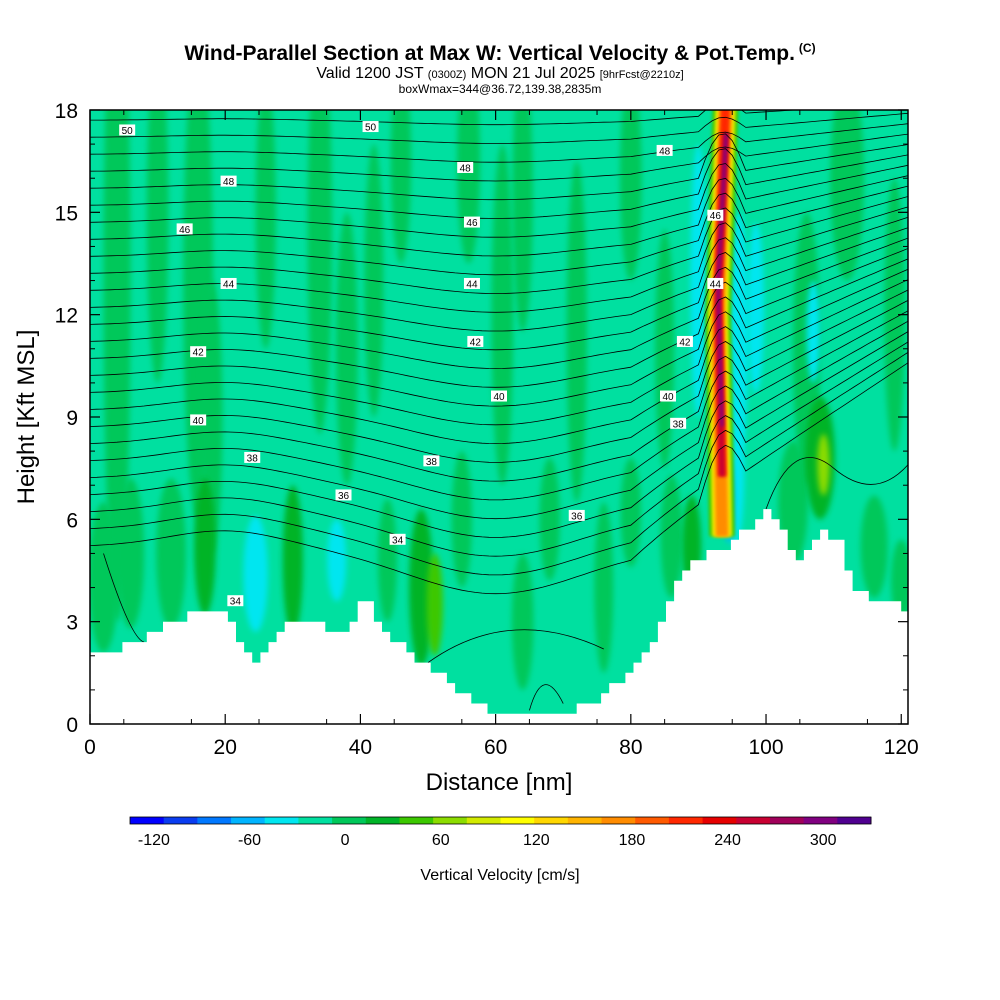 The image size is (1000, 1000). Describe the element at coordinates (630, 747) in the screenshot. I see `x-tick-label: 80` at that location.